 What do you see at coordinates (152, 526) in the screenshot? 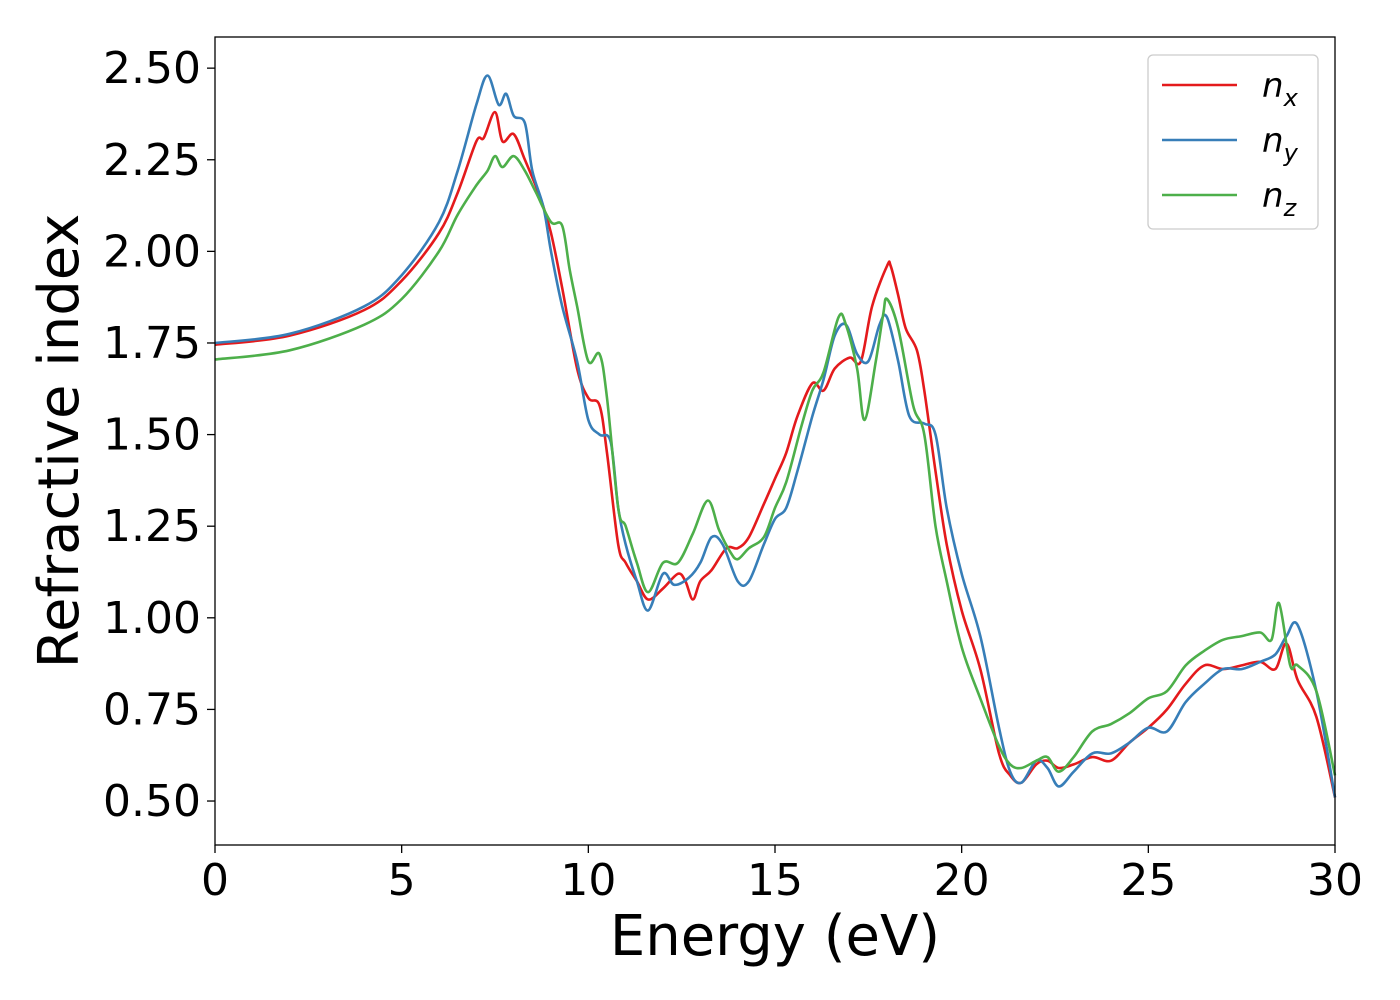
I see `y-tick-label: 1.25` at bounding box center [152, 526].